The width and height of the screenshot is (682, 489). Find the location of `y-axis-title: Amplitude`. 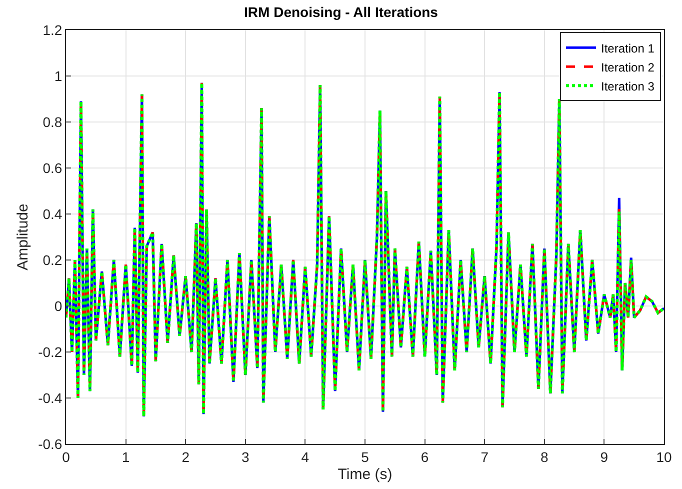

y-axis-title: Amplitude is located at coordinates (23, 237).